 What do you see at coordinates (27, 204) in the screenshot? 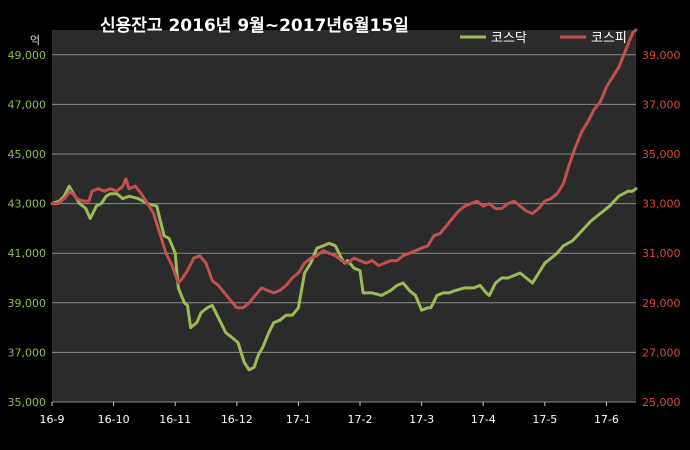
I see `left-axis-tick-label: 43,000` at bounding box center [27, 204].